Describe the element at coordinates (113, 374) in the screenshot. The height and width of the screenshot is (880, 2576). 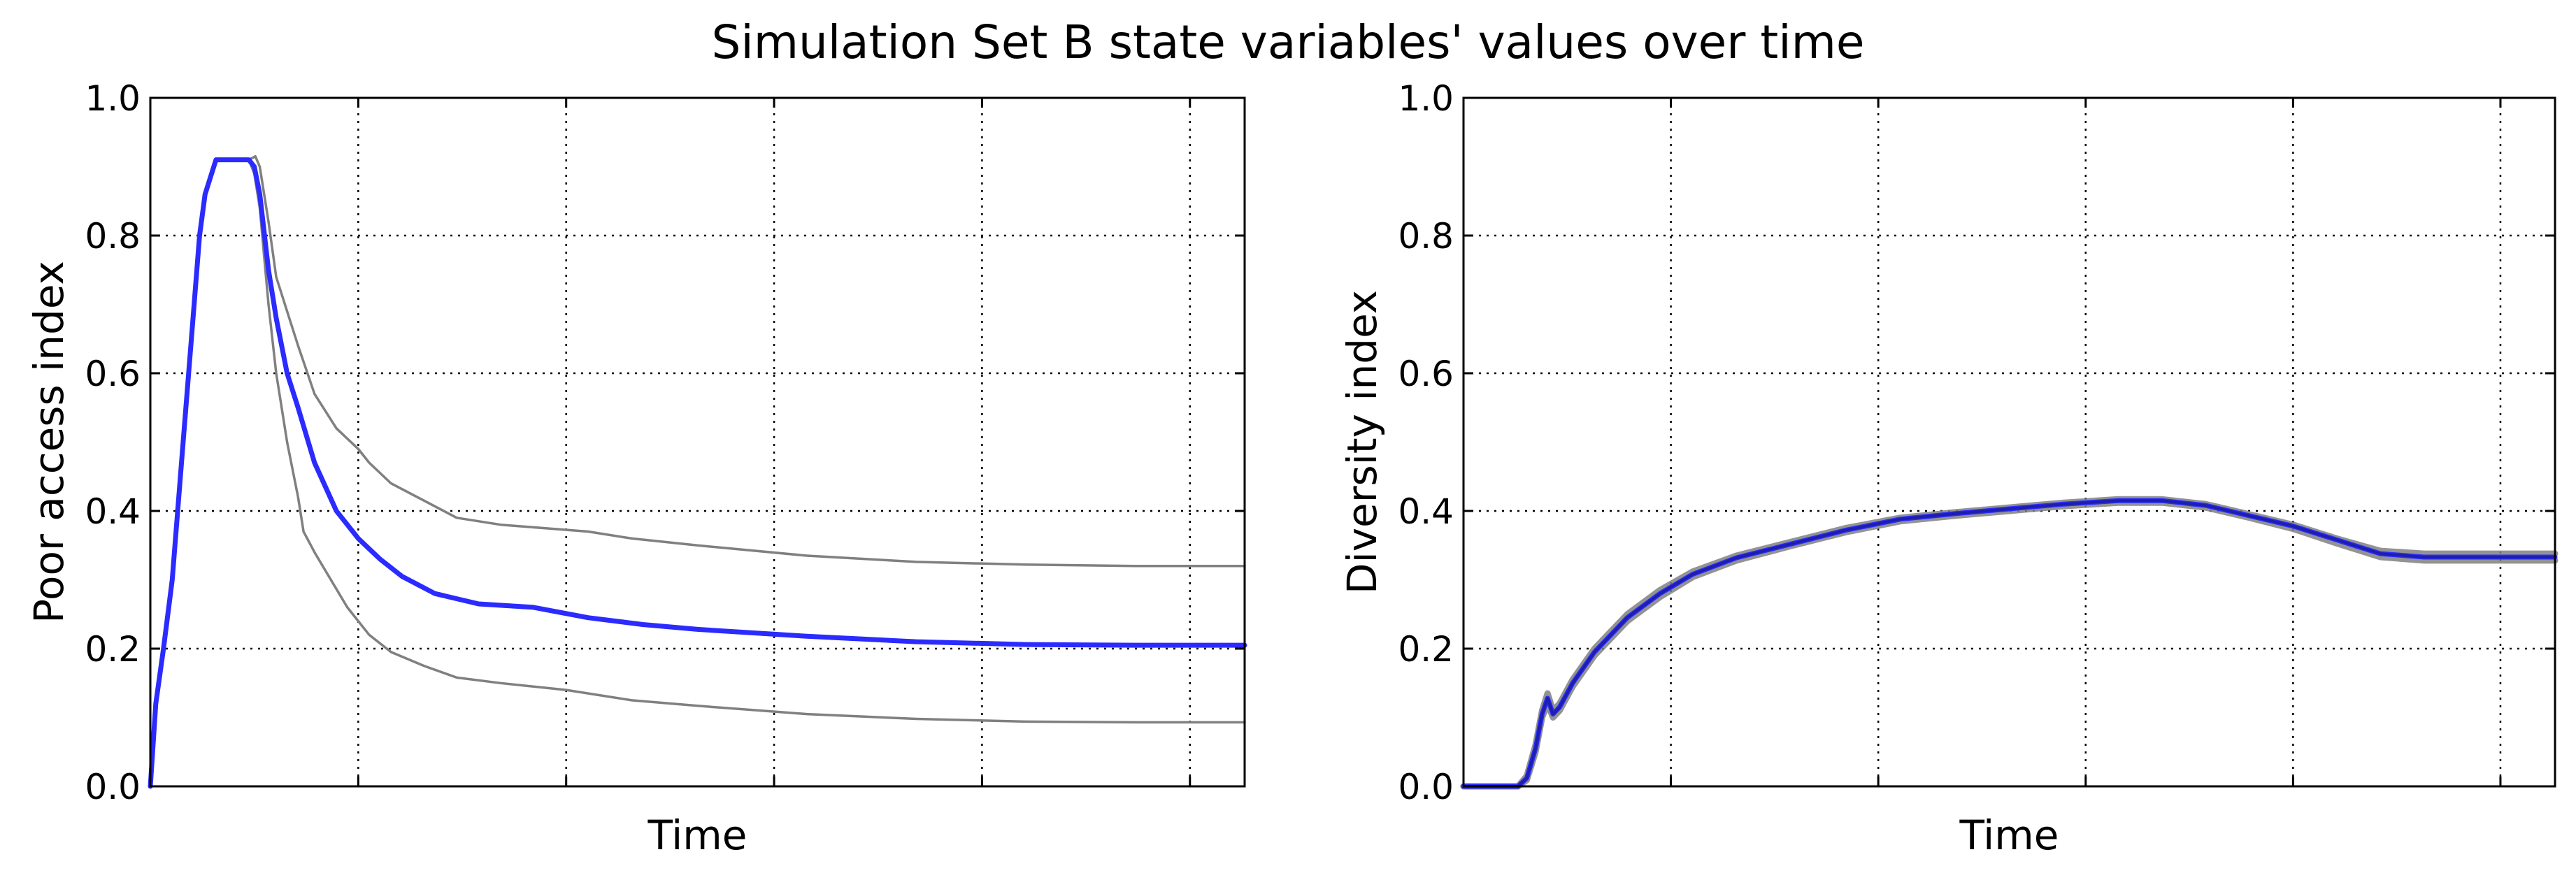
I see `poor-access-ytick-label-3: 0.6` at that location.